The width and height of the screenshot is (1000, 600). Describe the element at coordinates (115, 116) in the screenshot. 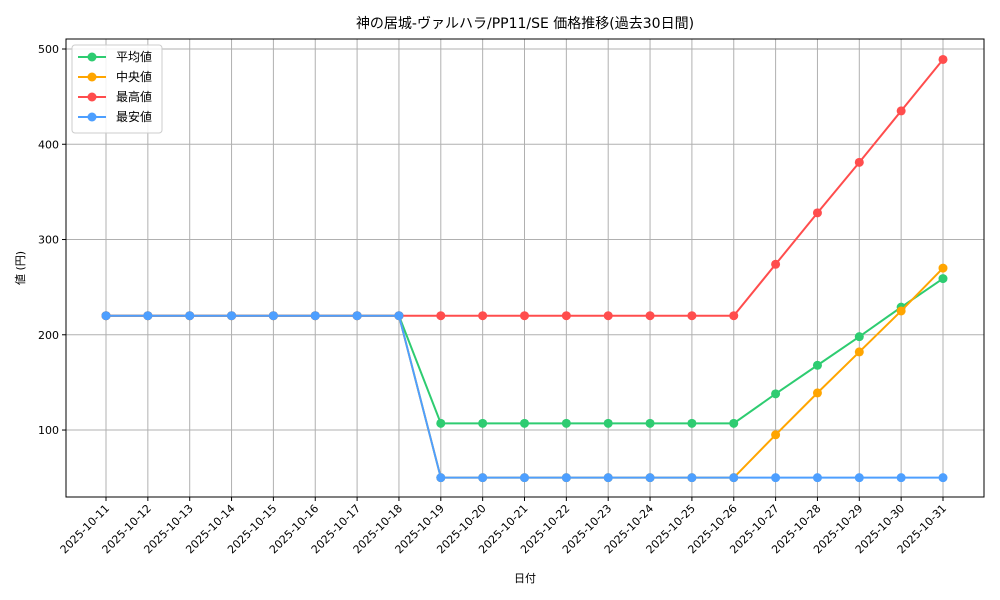

I see `legend-item: 最安値` at that location.